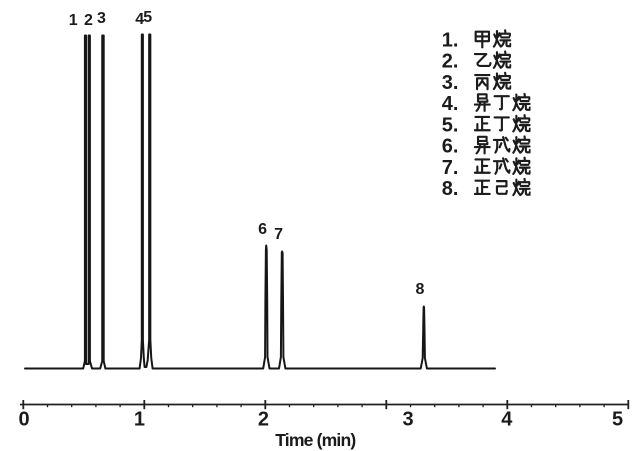 This screenshot has height=451, width=643. Describe the element at coordinates (450, 125) in the screenshot. I see `svg-text: 5.` at that location.